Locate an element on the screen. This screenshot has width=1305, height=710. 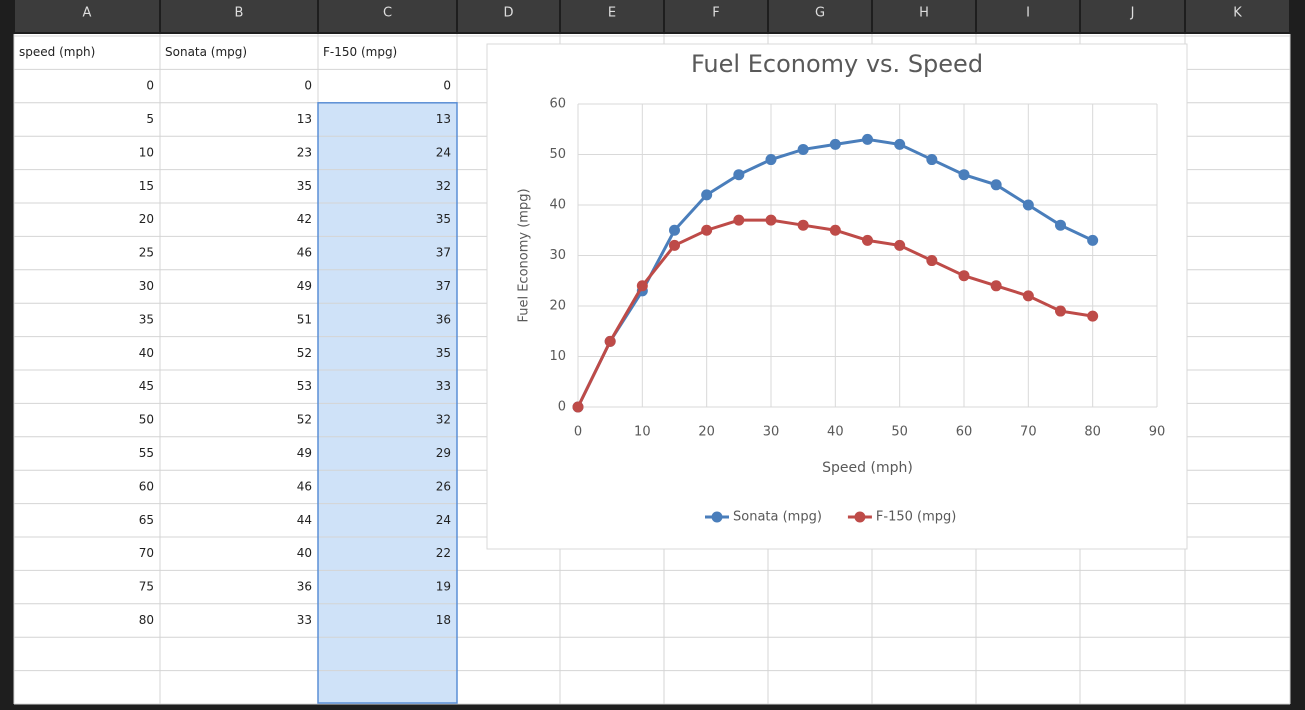
y-tick-label: 60 is located at coordinates (557, 104).